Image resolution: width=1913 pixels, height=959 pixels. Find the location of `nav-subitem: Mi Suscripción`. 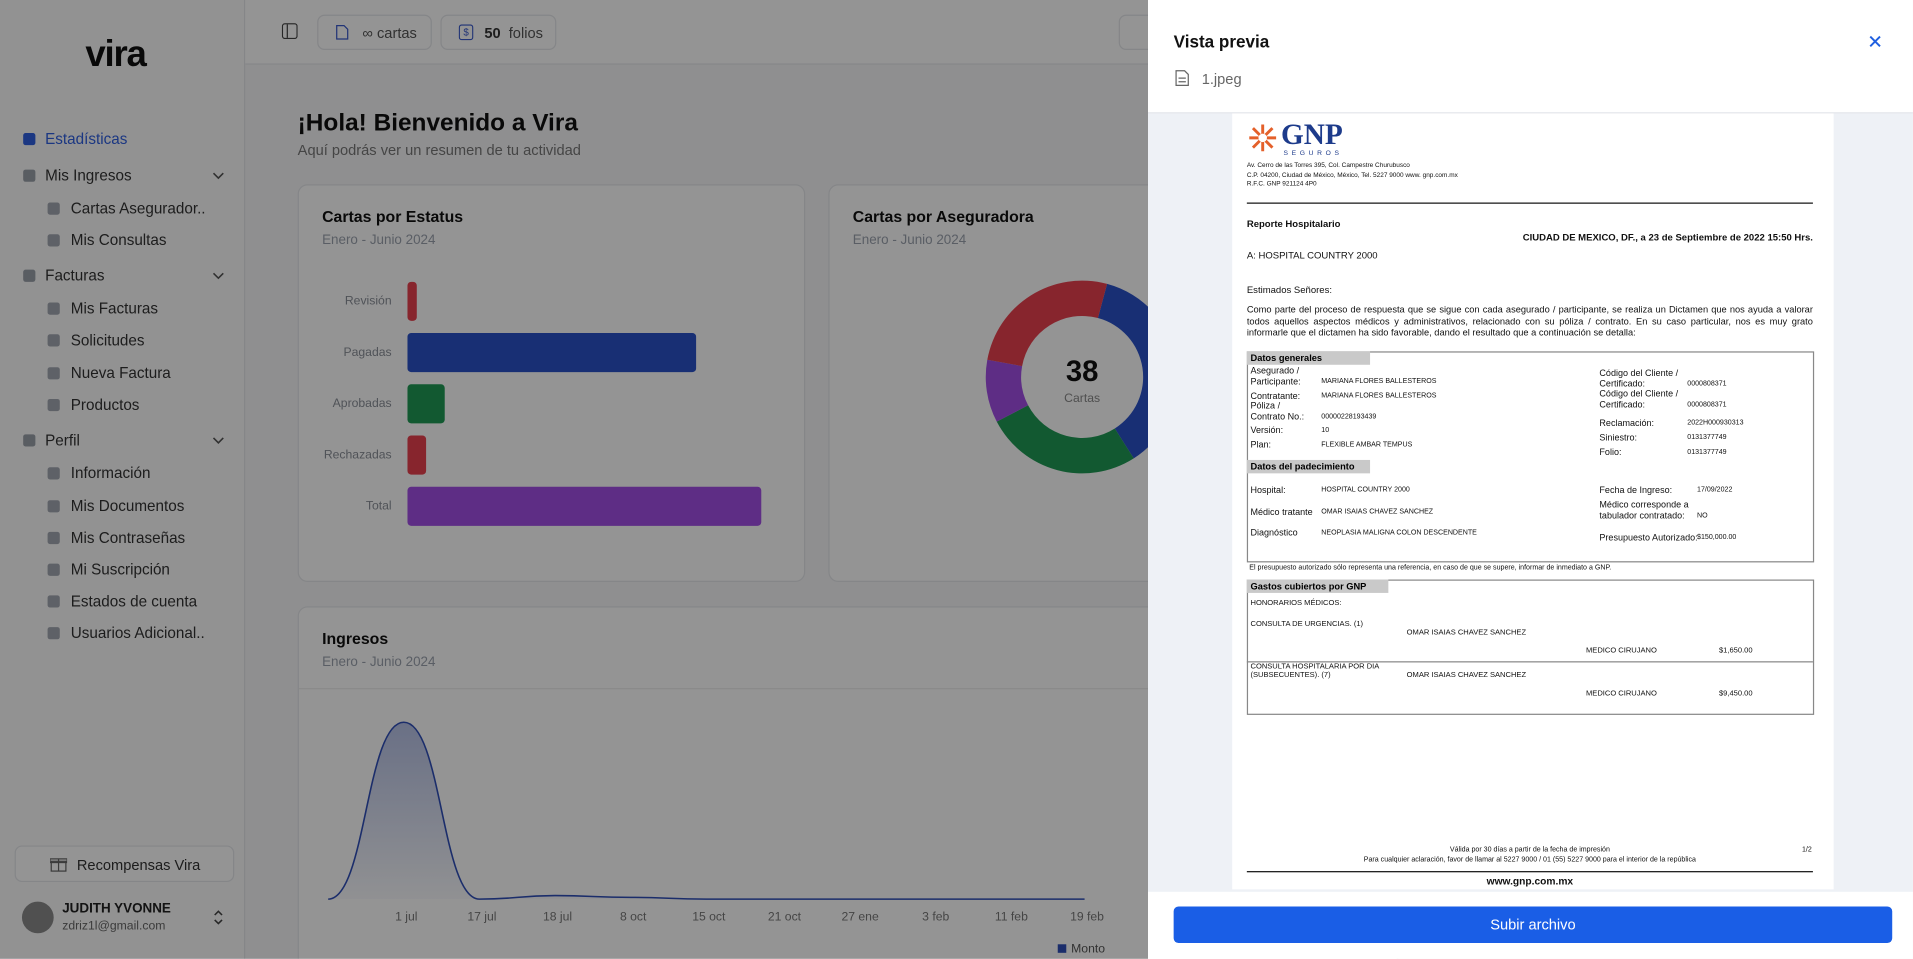

nav-subitem: Mi Suscripción is located at coordinates (120, 570).